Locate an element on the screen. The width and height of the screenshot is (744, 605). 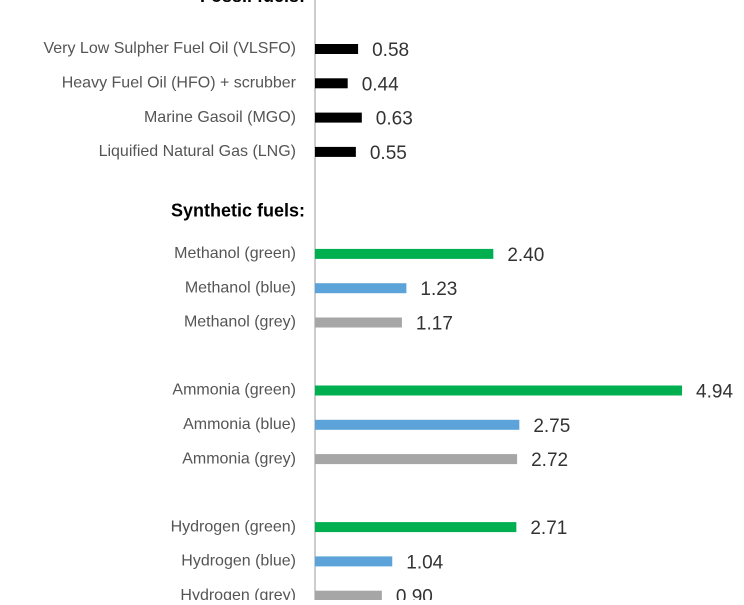
group-heading: Synthetic fuels: is located at coordinates (238, 211).